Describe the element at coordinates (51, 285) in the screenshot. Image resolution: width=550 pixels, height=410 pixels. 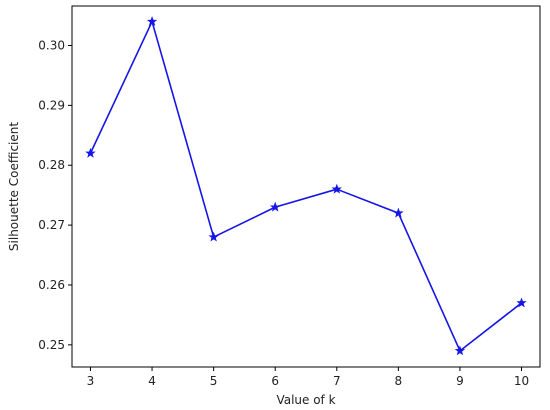
I see `y-tick-label: 0.26` at that location.